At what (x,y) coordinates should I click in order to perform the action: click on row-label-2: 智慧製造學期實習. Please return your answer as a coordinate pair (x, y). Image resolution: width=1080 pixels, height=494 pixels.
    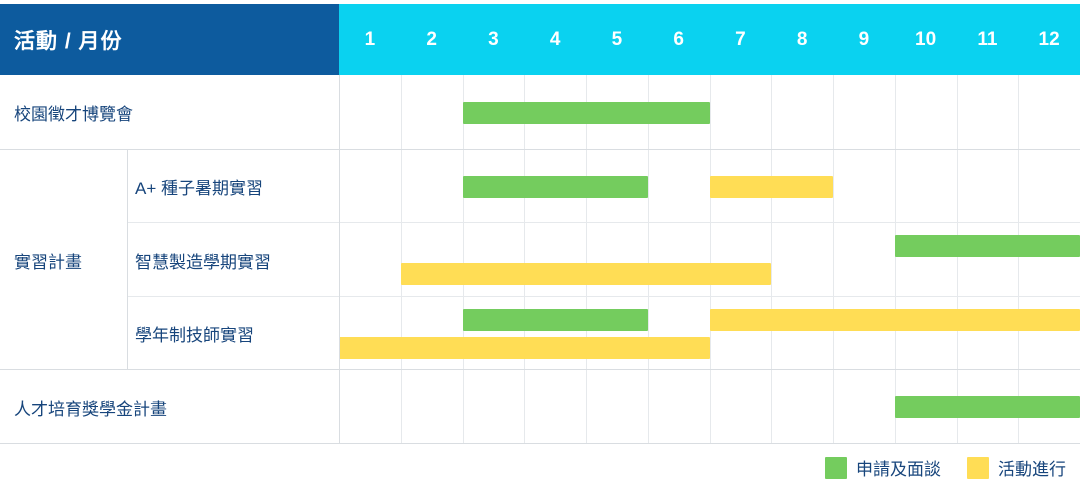
    Looking at the image, I should click on (203, 262).